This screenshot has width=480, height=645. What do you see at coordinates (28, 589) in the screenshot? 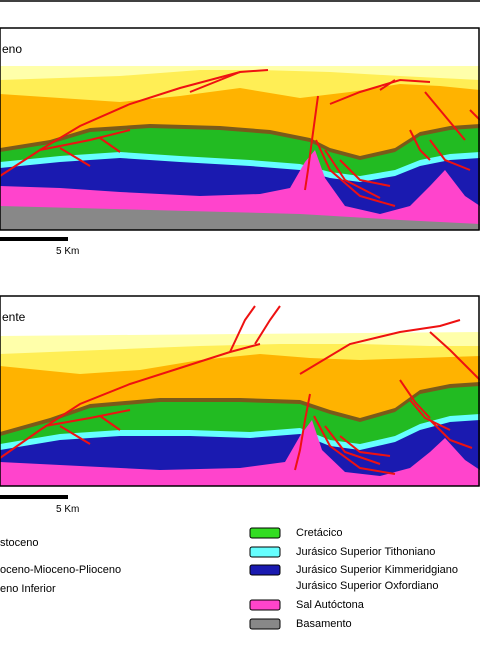
I see `legend-left-item-3: eno Inferior` at bounding box center [28, 589].